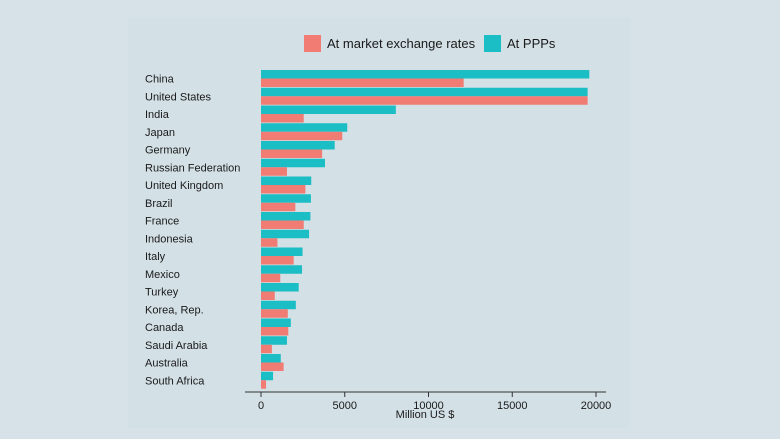  What do you see at coordinates (192, 168) in the screenshot?
I see `category-label: Russian Federation` at bounding box center [192, 168].